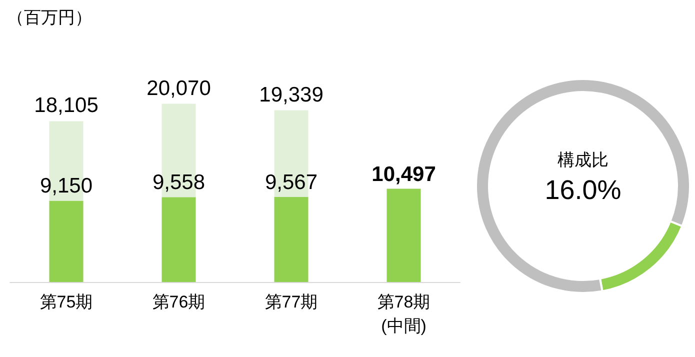 The height and width of the screenshot is (357, 695). What do you see at coordinates (179, 182) in the screenshot?
I see `data-label: 9,558` at bounding box center [179, 182].